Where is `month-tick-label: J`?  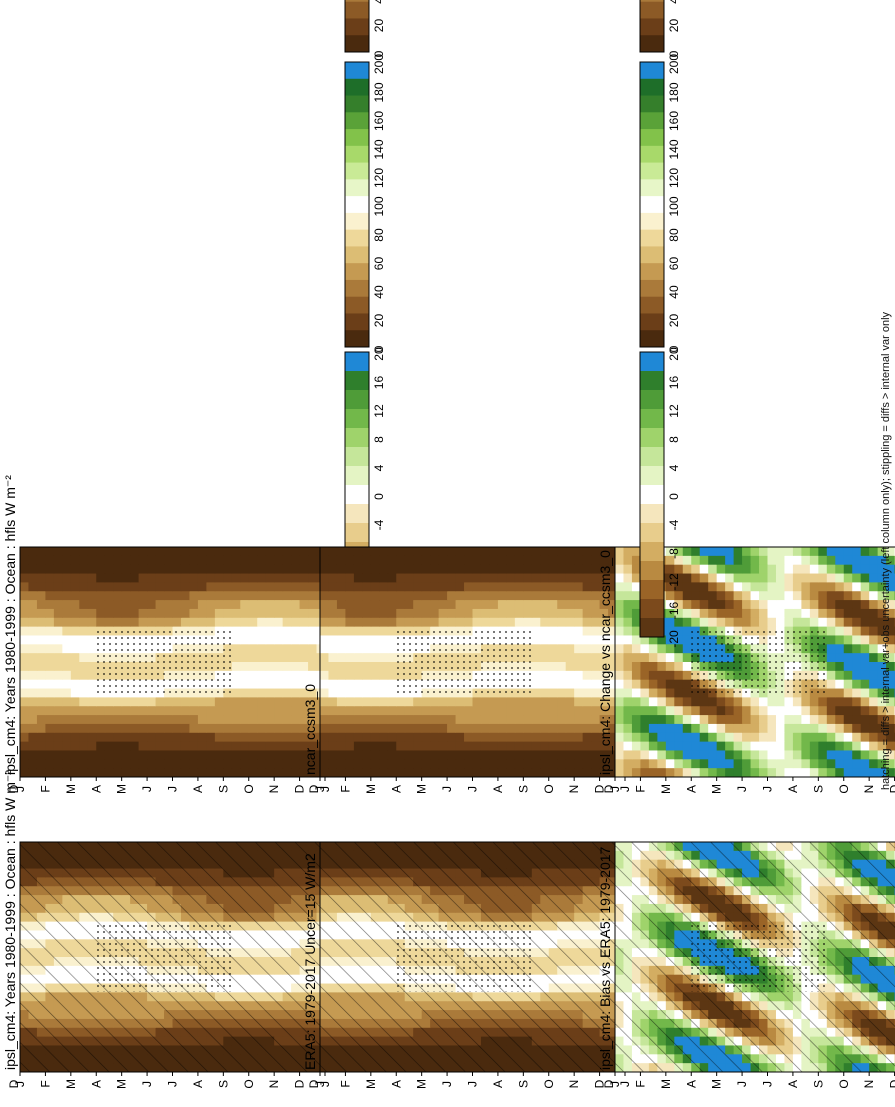 month-tick-label: J is located at coordinates (473, 1084).